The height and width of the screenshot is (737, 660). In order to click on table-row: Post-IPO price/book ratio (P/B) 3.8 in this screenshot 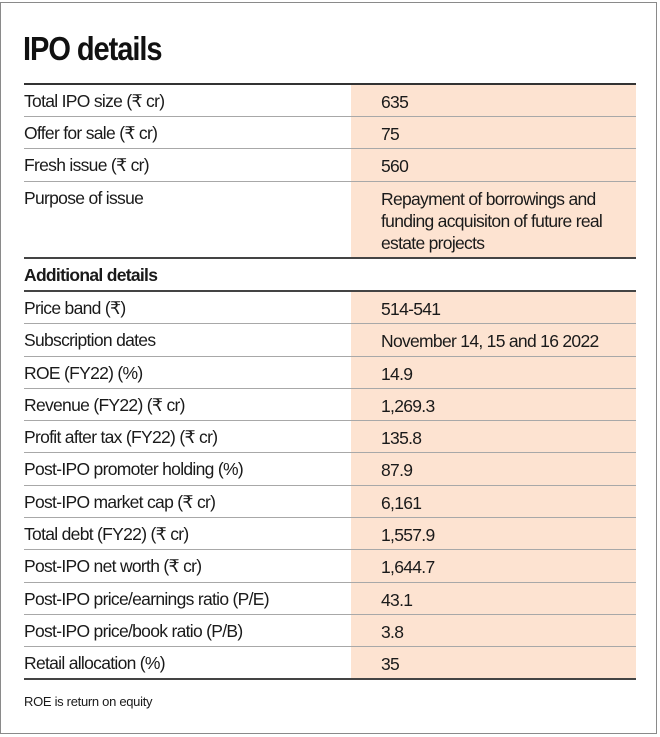, I will do `click(330, 631)`.